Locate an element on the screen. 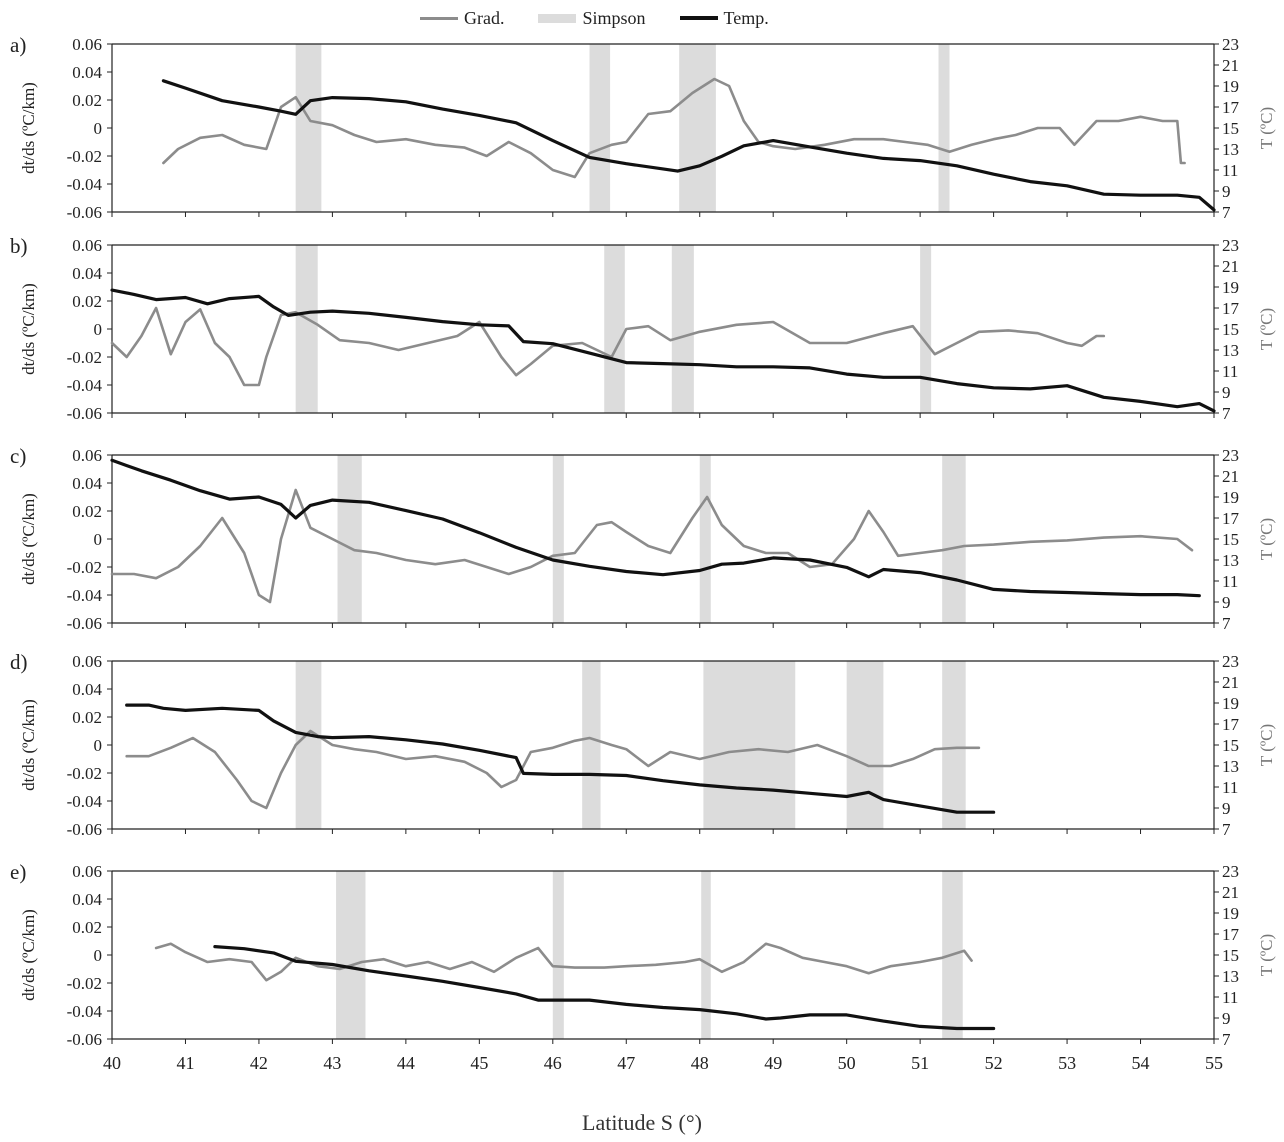  right-tick-label: 7 is located at coordinates (1226, 623).